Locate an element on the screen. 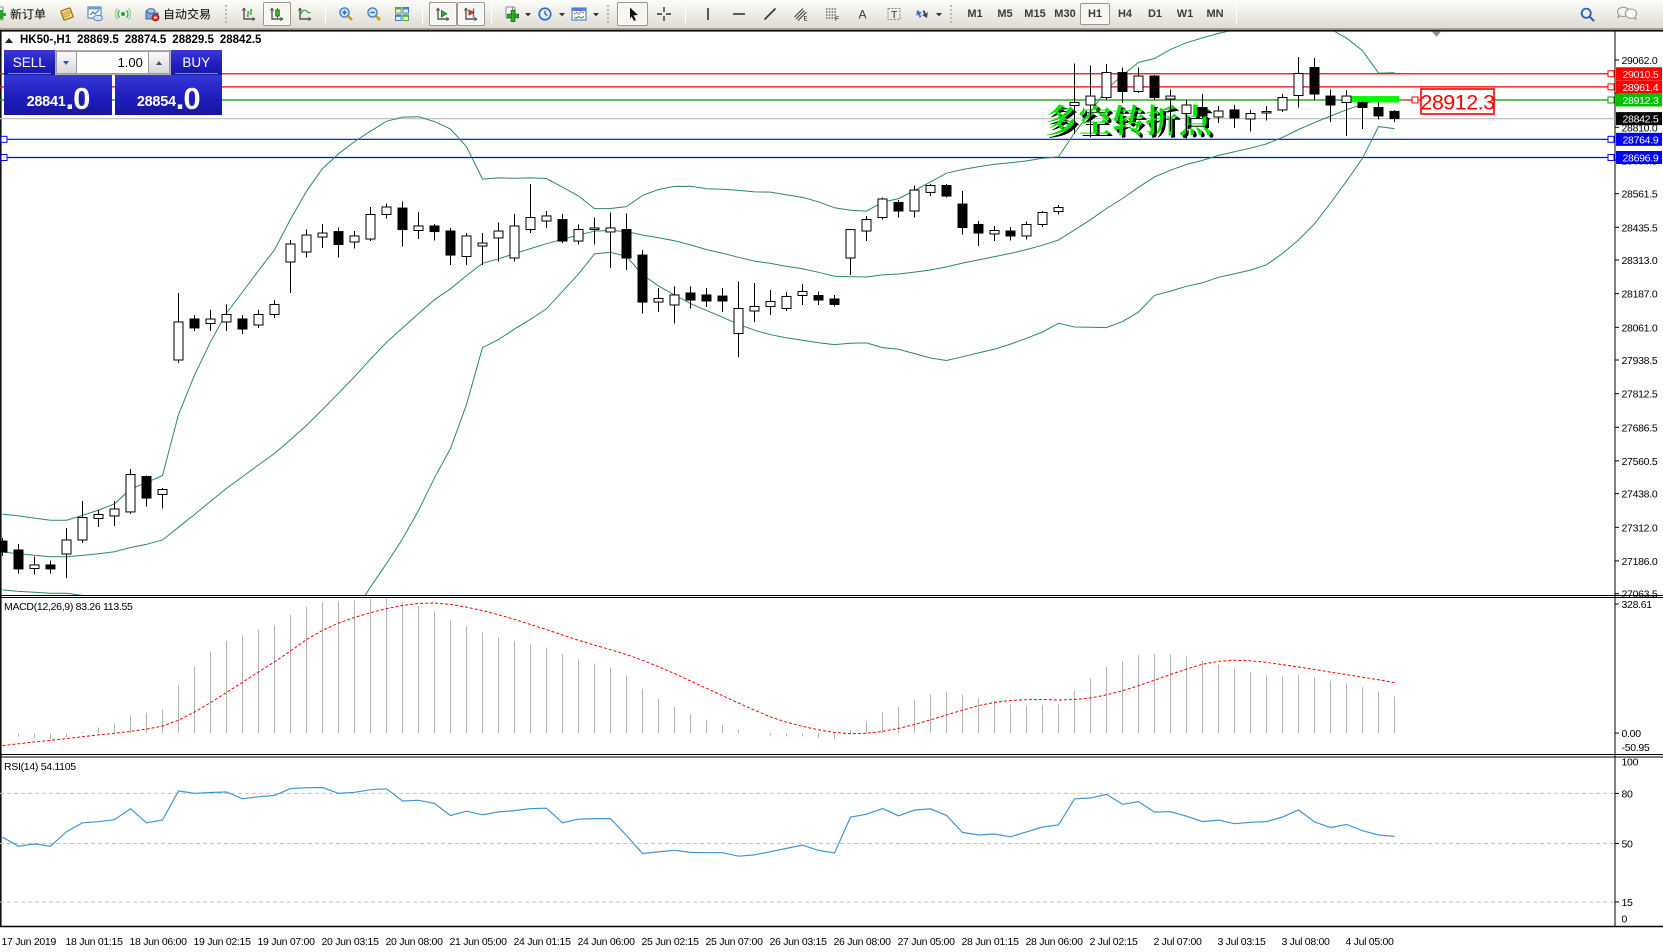 This screenshot has height=952, width=1663. search-icon is located at coordinates (1587, 14).